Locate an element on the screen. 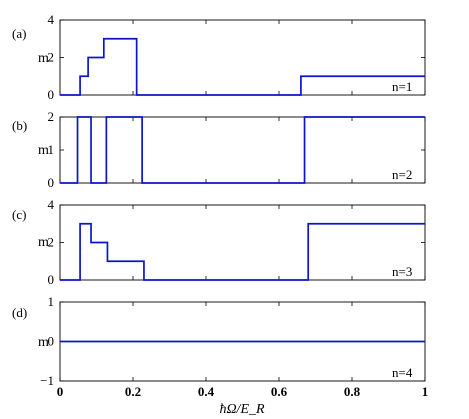 This screenshot has height=419, width=469. panel-d-ytick-label: 0 is located at coordinates (51, 341).